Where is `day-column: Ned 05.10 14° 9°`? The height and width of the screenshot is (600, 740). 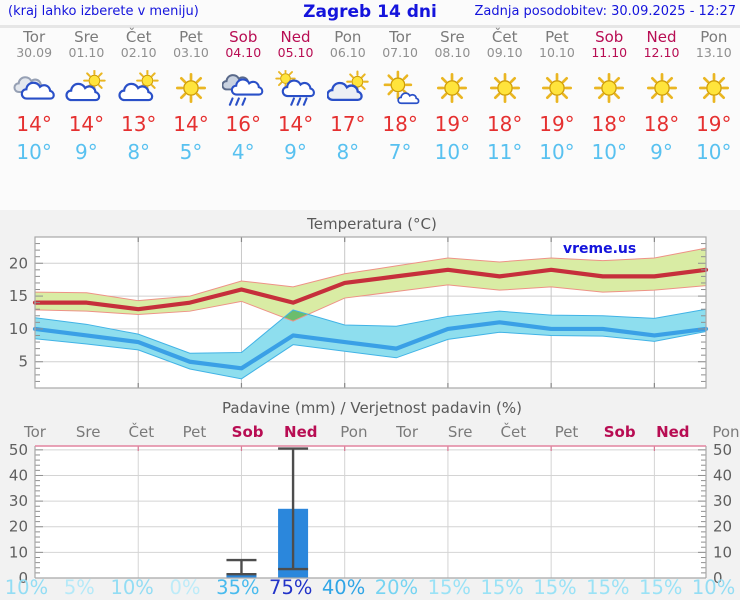
day-column: Ned 05.10 14° 9° is located at coordinates (295, 99).